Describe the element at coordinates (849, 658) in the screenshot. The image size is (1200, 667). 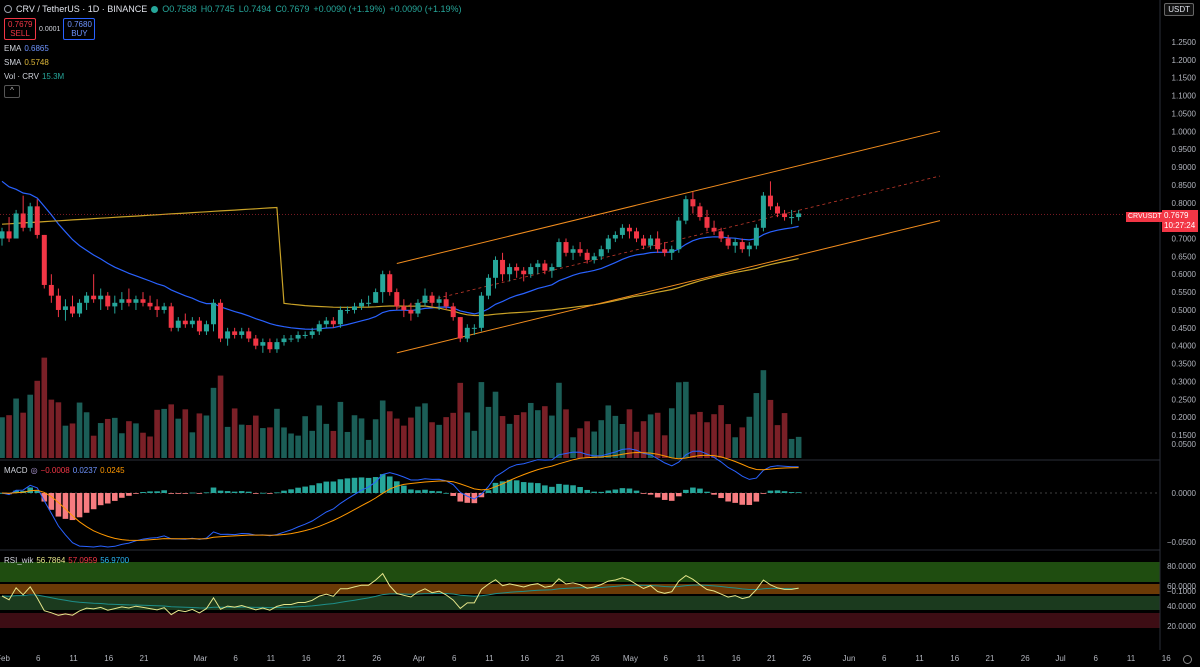
I see `time-tick-label: Jun` at that location.